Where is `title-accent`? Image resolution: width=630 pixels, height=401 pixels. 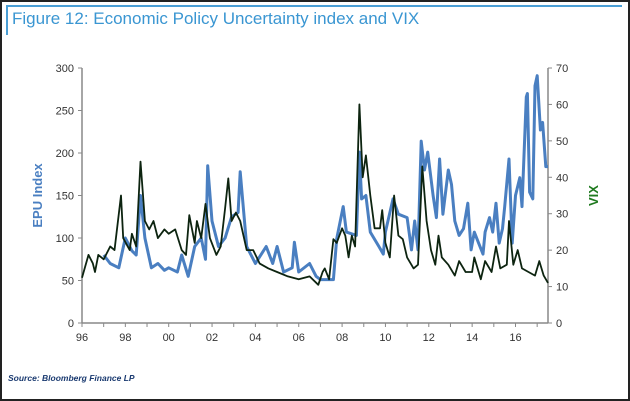 title-accent is located at coordinates (7, 20).